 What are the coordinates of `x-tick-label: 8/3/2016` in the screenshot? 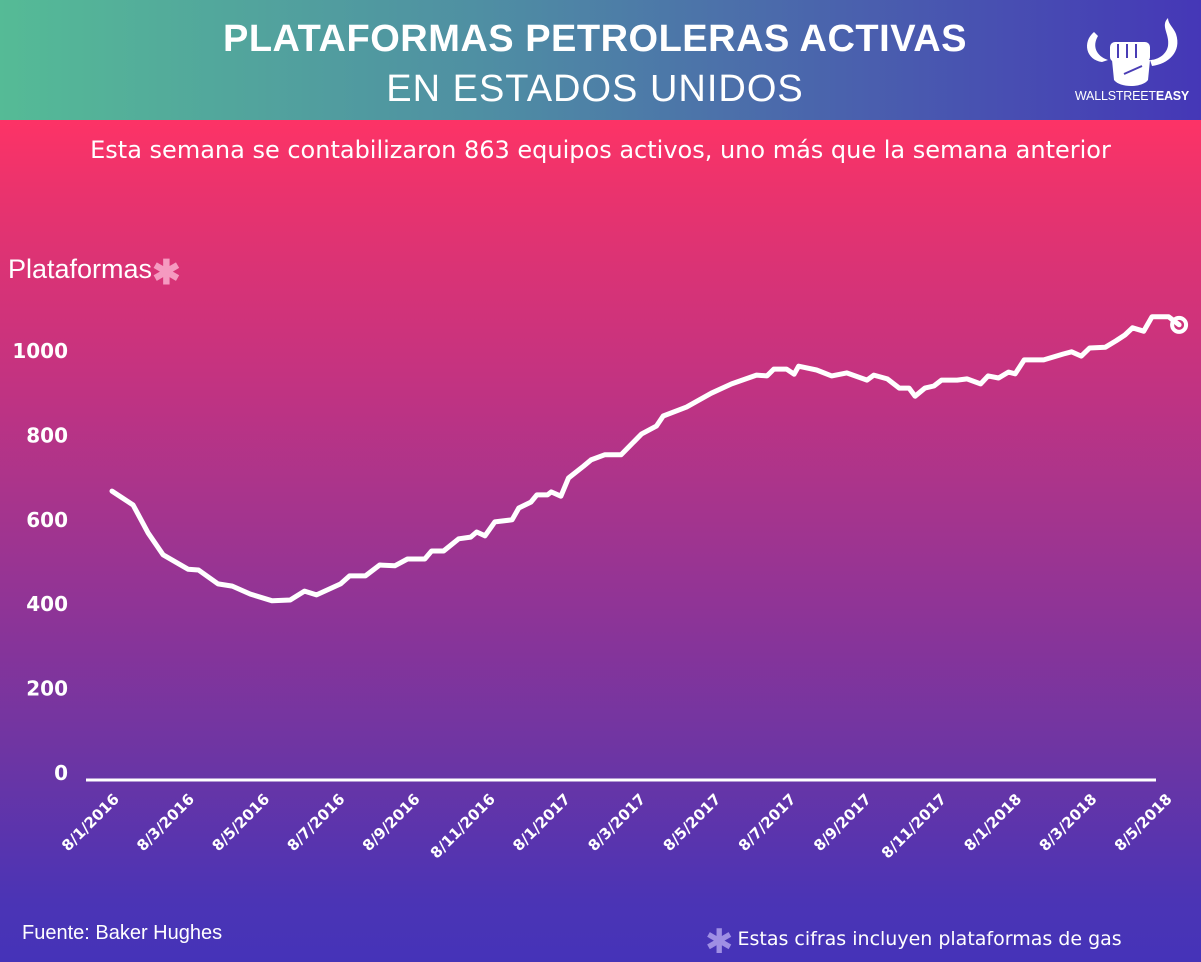 It's located at (165, 822).